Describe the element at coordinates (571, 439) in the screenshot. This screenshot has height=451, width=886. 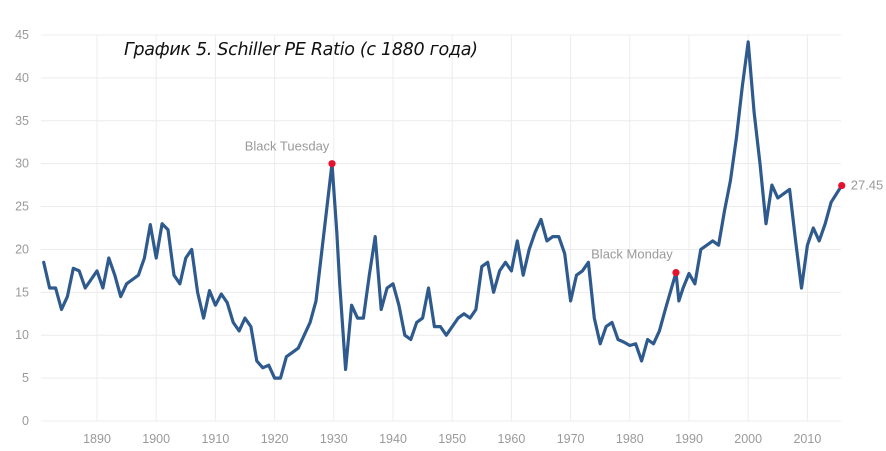
I see `x-tick-label: 1970` at that location.